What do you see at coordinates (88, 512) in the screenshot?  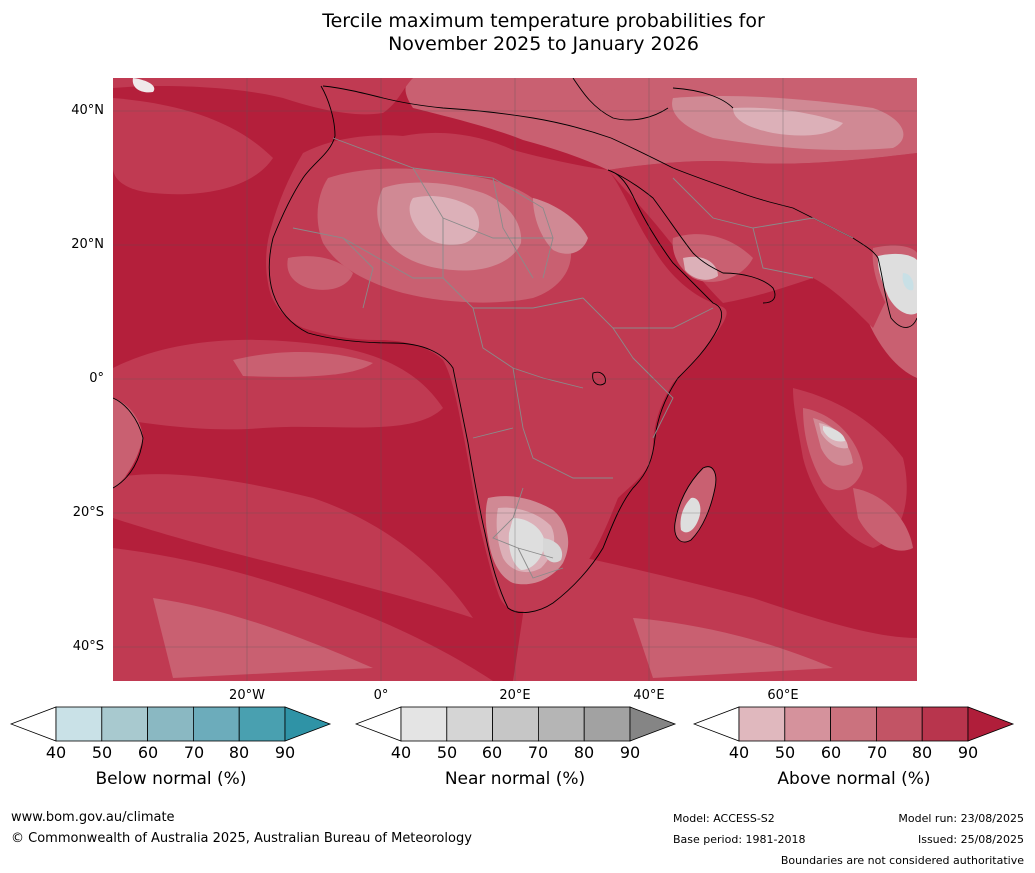 I see `lat-label-20s: 20°S` at bounding box center [88, 512].